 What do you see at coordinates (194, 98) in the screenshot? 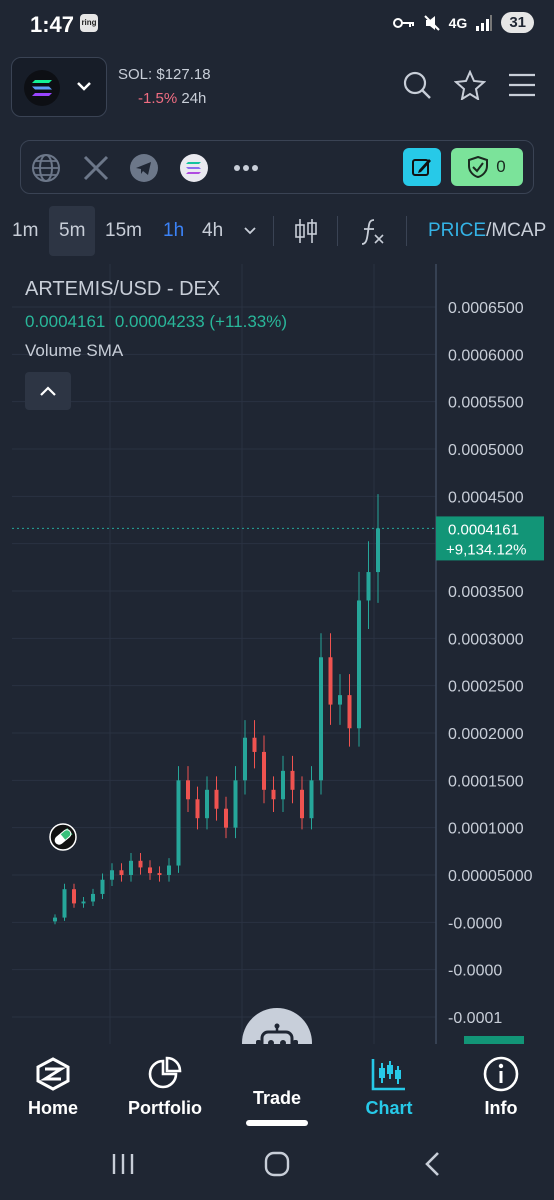
I see `sol-change-period: 24h` at bounding box center [194, 98].